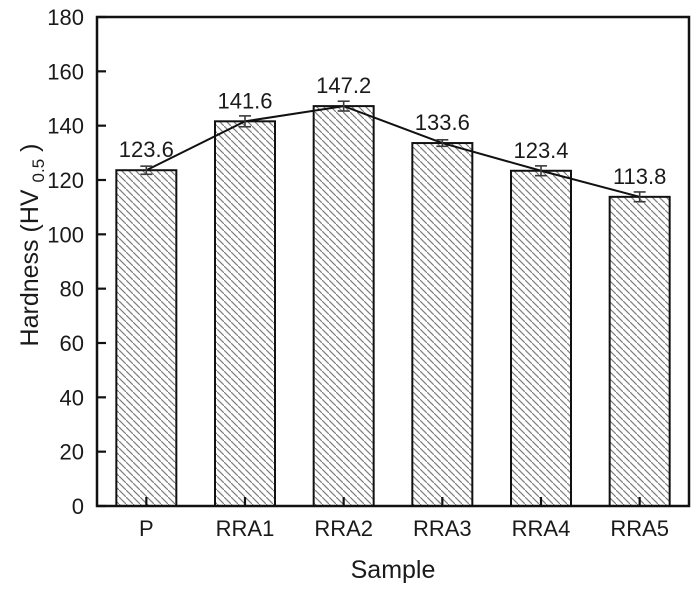  Describe the element at coordinates (38, 171) in the screenshot. I see `y-axis-title-subscript: 0.5` at that location.